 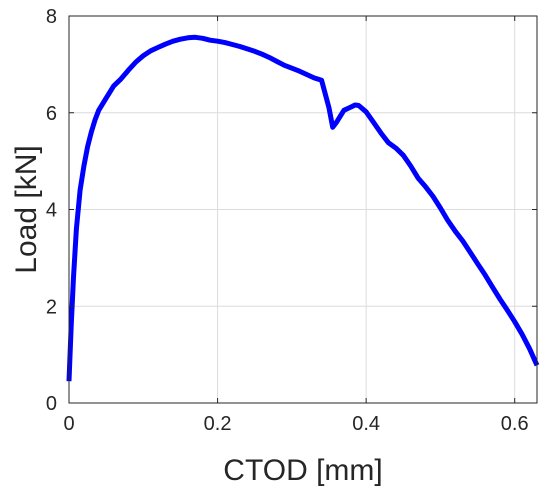 I want to click on y-tick-label: 6, so click(x=51, y=114).